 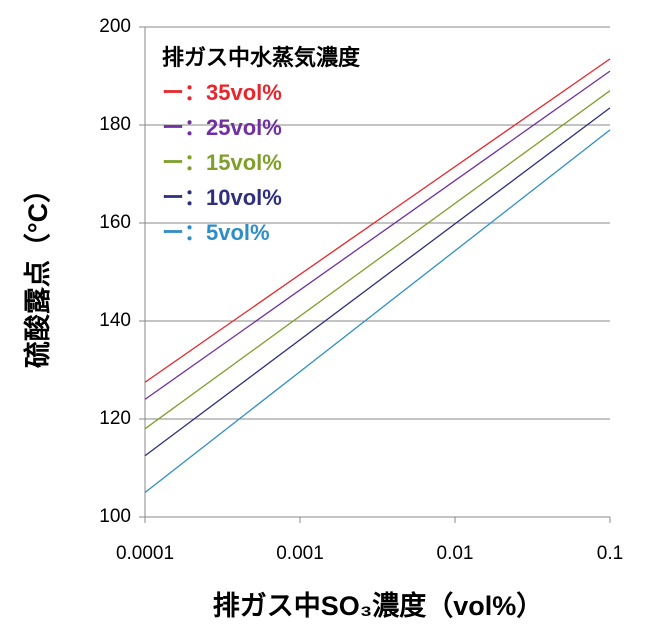 I want to click on x-tick-label: 0.001, so click(x=300, y=553).